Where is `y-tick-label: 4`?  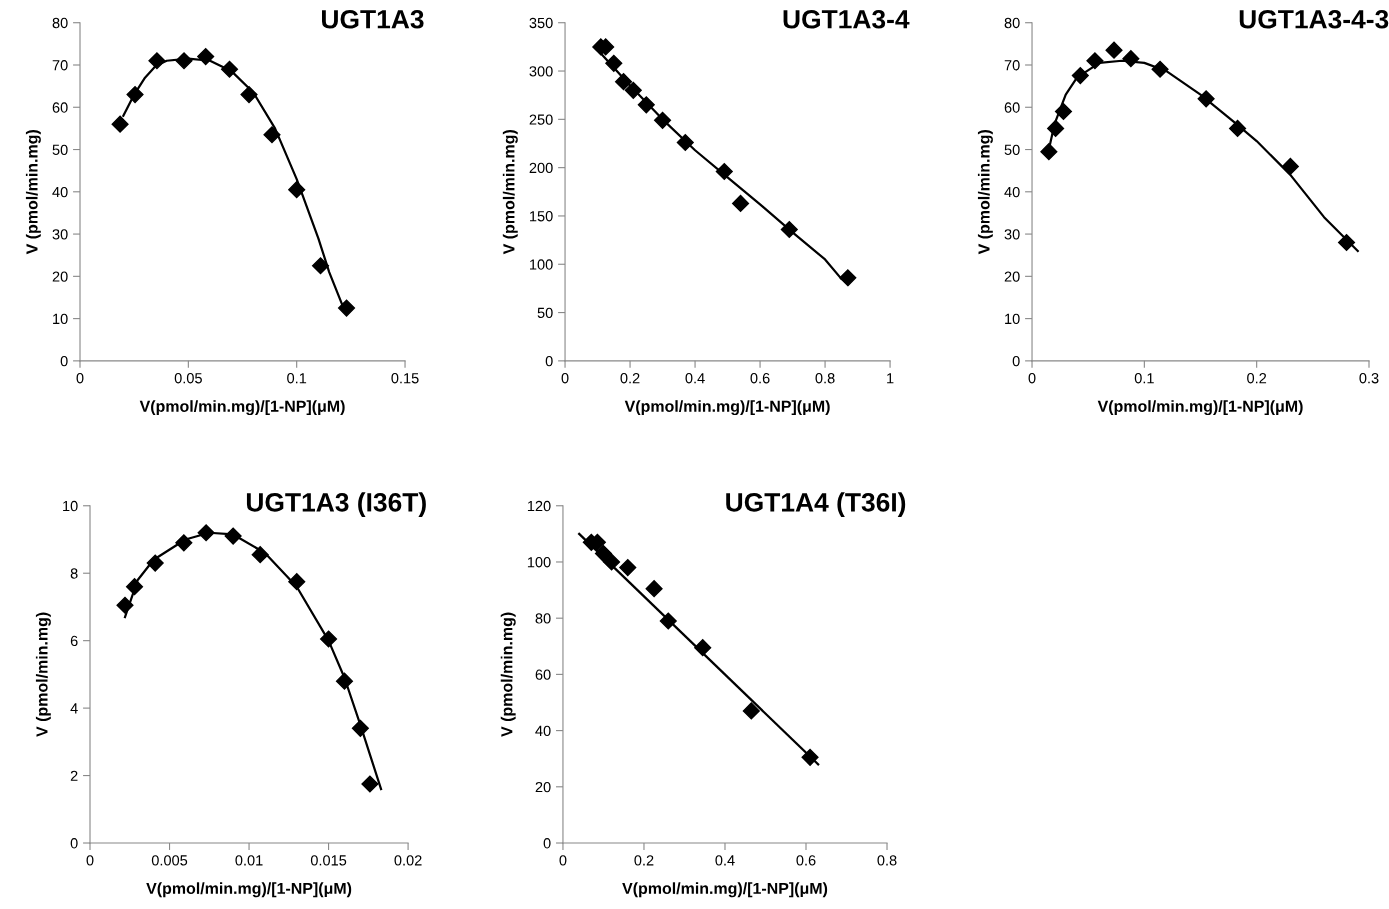 y-tick-label: 4 is located at coordinates (74, 708).